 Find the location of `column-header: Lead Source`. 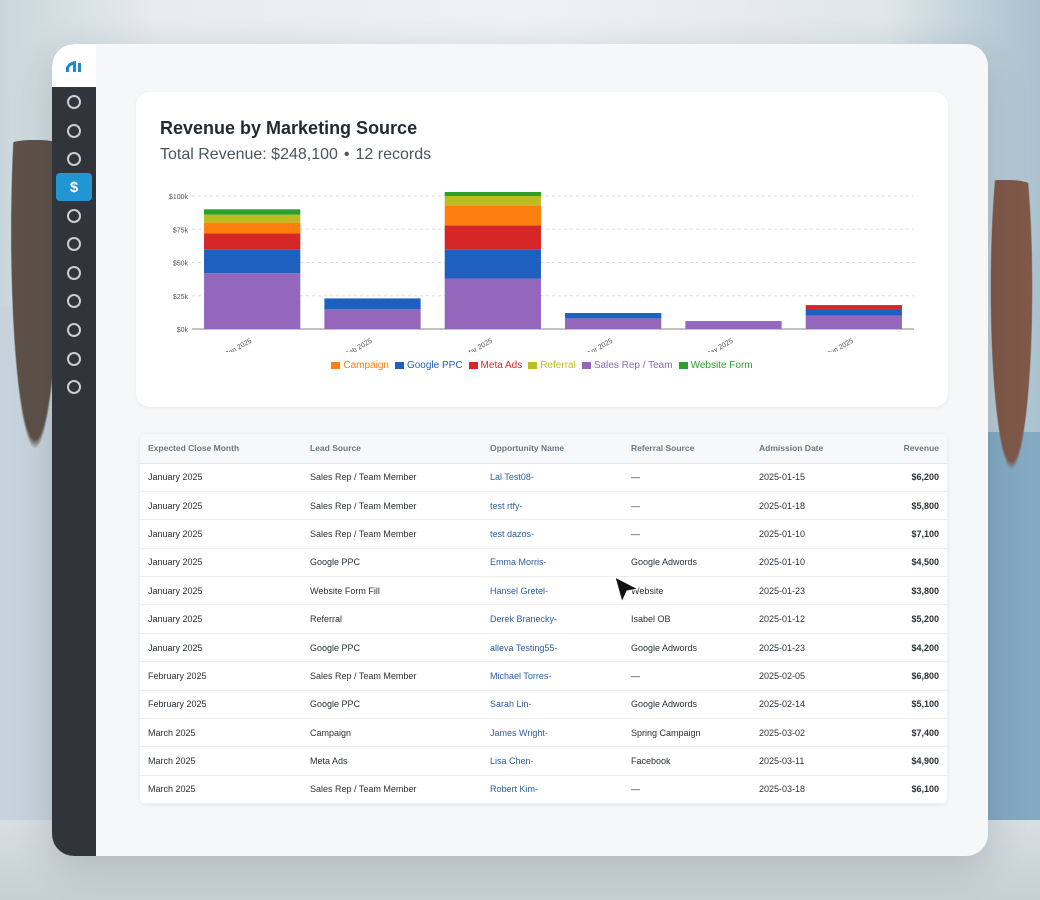

column-header: Lead Source is located at coordinates (392, 449).